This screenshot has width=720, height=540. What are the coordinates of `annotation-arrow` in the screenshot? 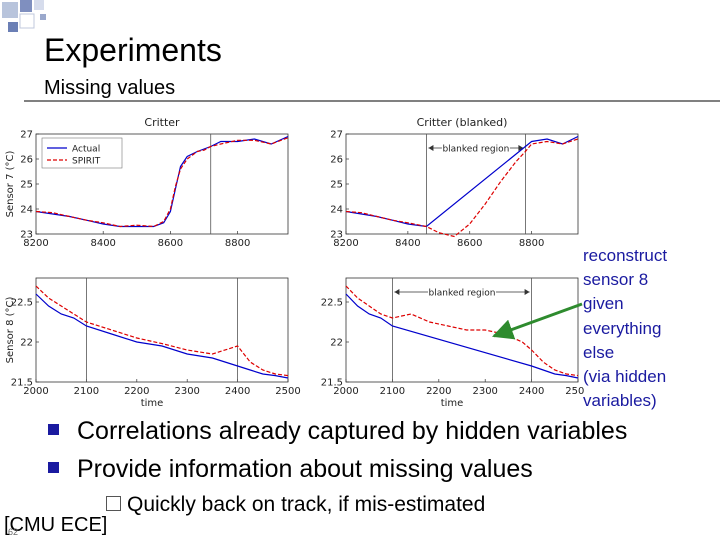 It's located at (537, 321).